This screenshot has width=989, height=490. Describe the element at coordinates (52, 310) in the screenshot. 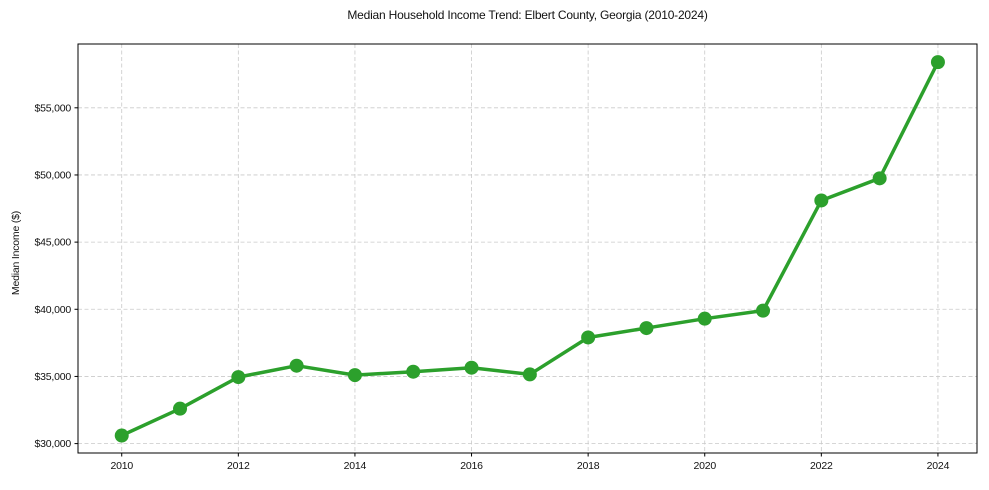

I see `y-tick-label: $40,000` at that location.